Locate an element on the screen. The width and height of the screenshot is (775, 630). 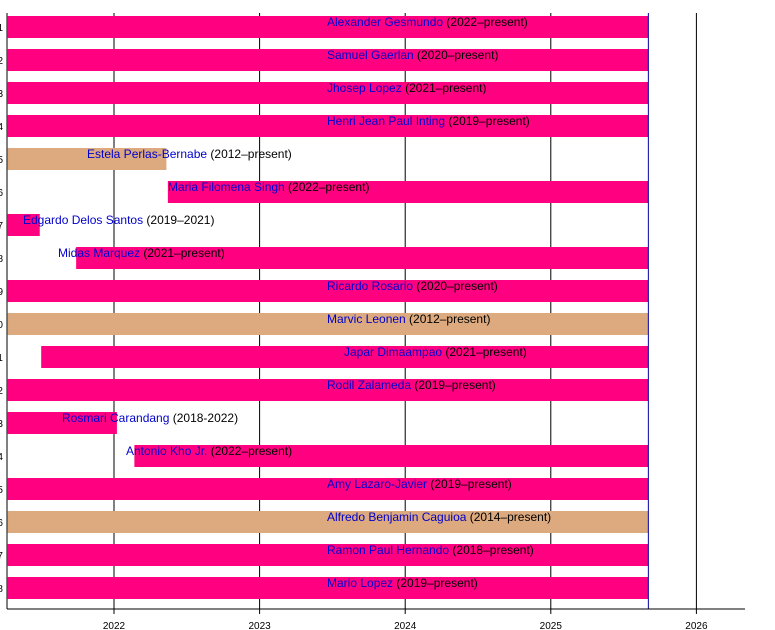
bar-label: Ricardo Rosario (2020–present) is located at coordinates (412, 286).